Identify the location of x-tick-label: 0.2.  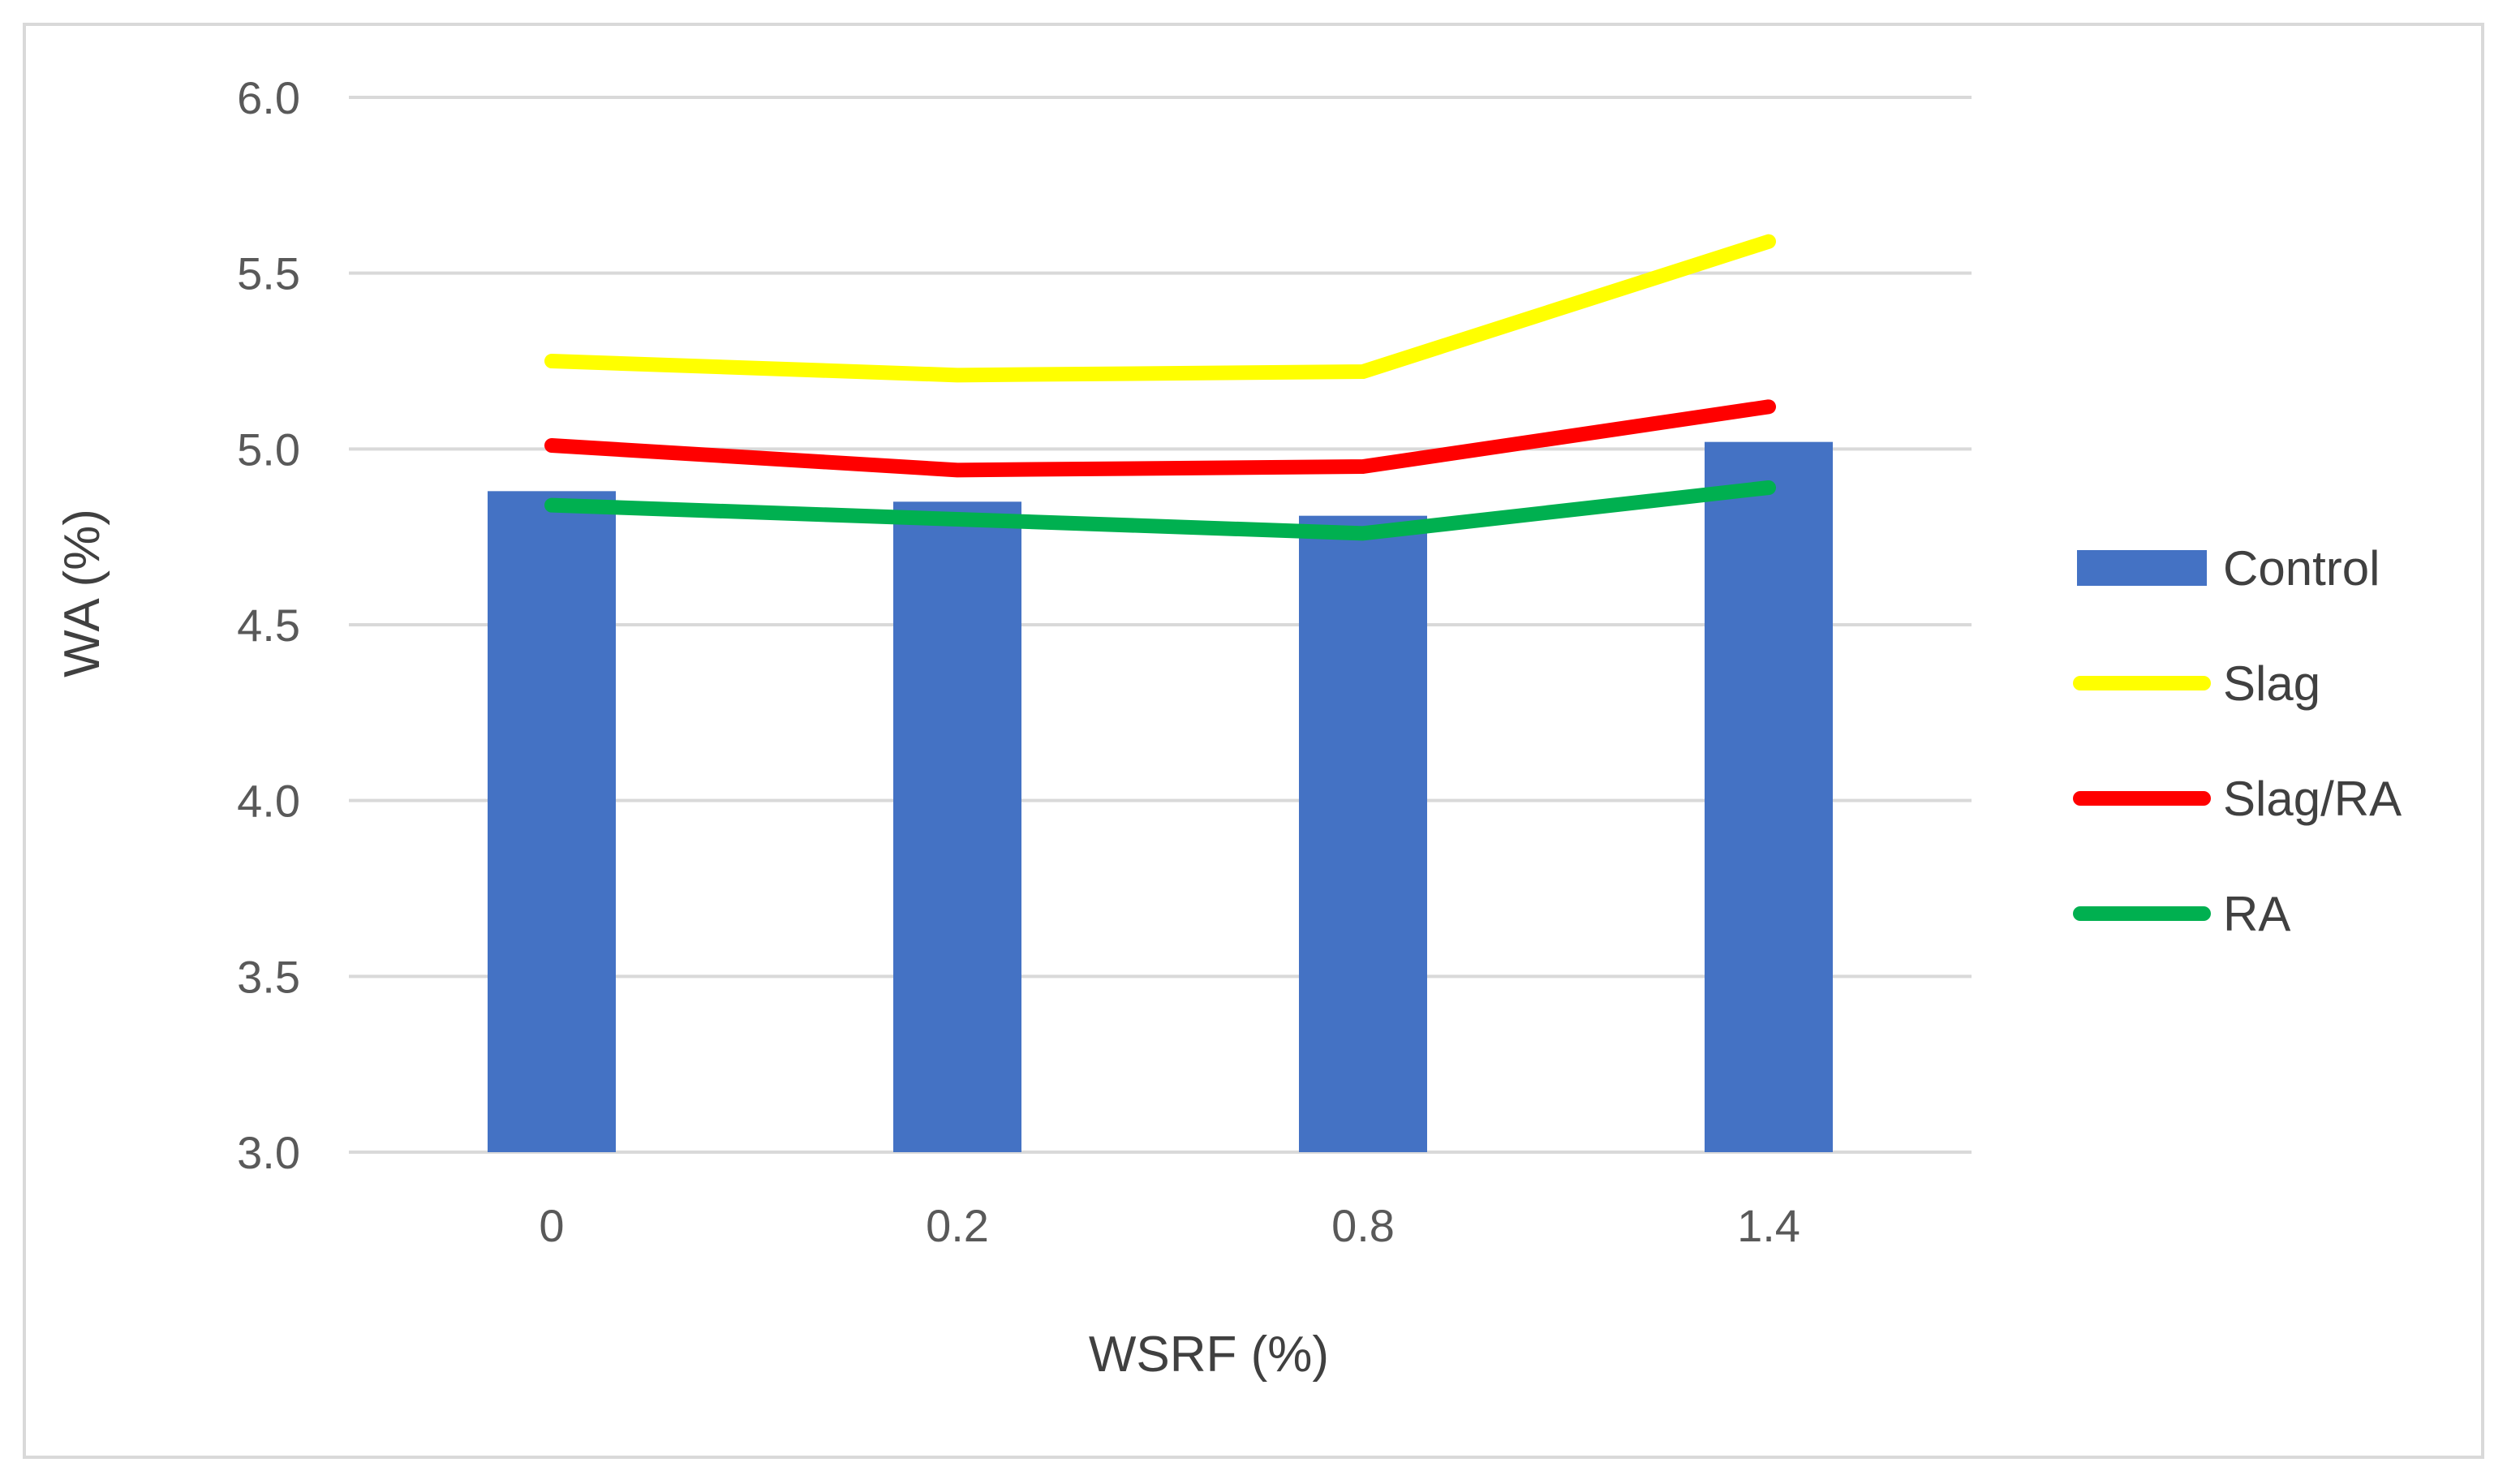
(957, 1225).